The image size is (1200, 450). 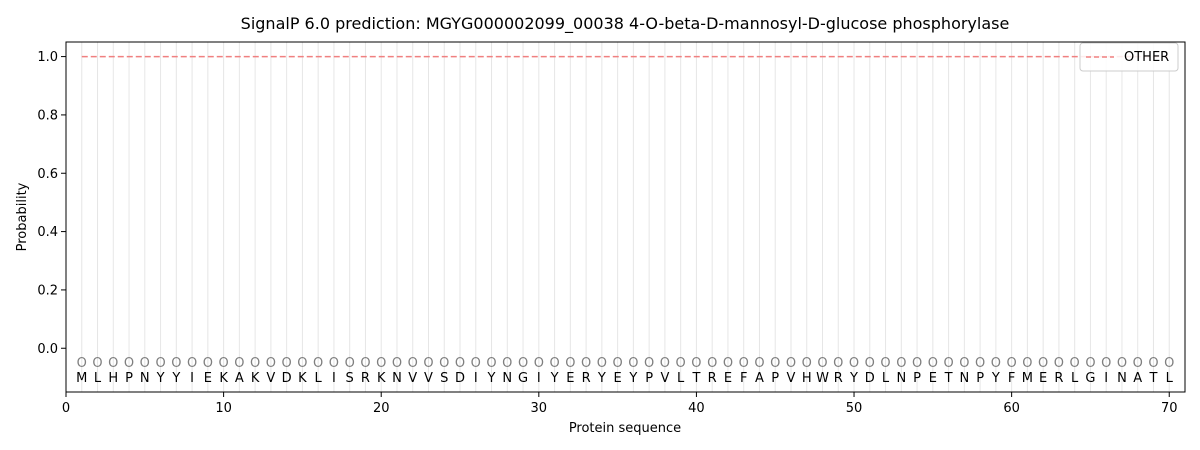 What do you see at coordinates (47, 57) in the screenshot?
I see `y-tick-label: 1.0` at bounding box center [47, 57].